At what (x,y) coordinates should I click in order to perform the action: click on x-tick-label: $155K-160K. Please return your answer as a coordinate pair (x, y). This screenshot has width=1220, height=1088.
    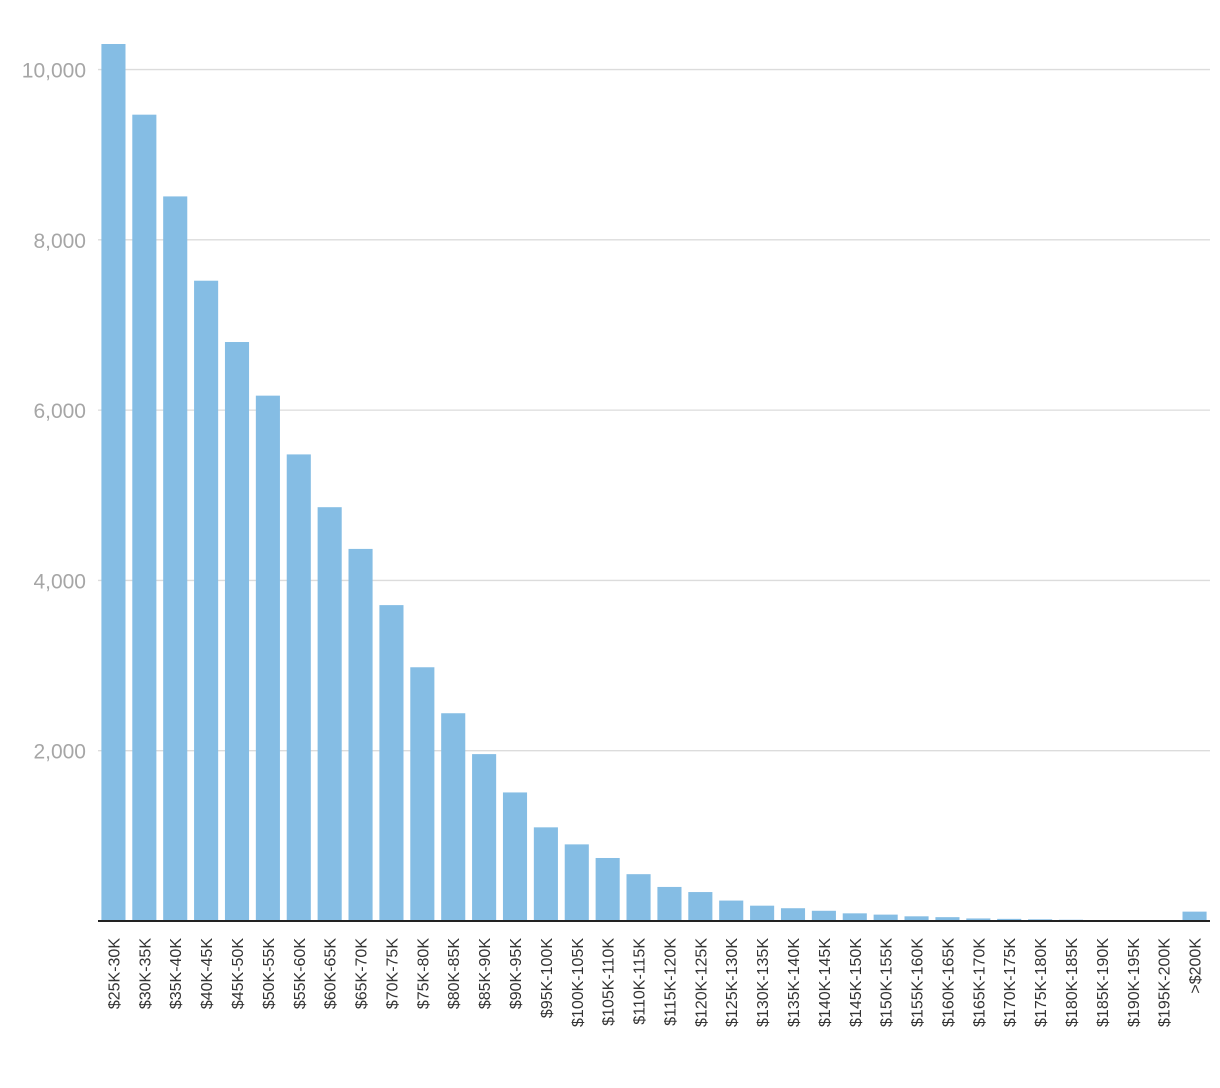
    Looking at the image, I should click on (918, 982).